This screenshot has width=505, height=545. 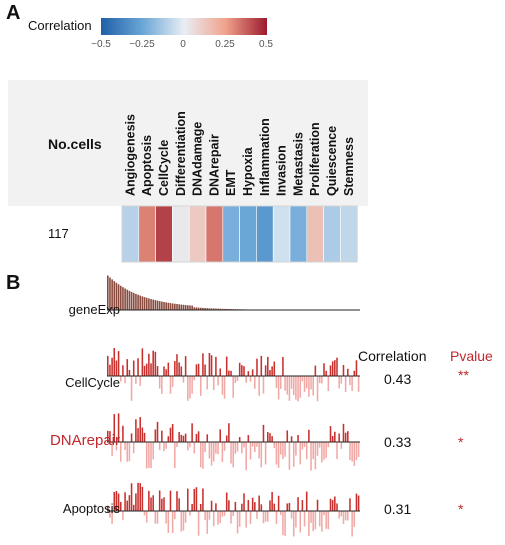 I want to click on track-label-cellcycle: CellCycle, so click(x=92, y=382).